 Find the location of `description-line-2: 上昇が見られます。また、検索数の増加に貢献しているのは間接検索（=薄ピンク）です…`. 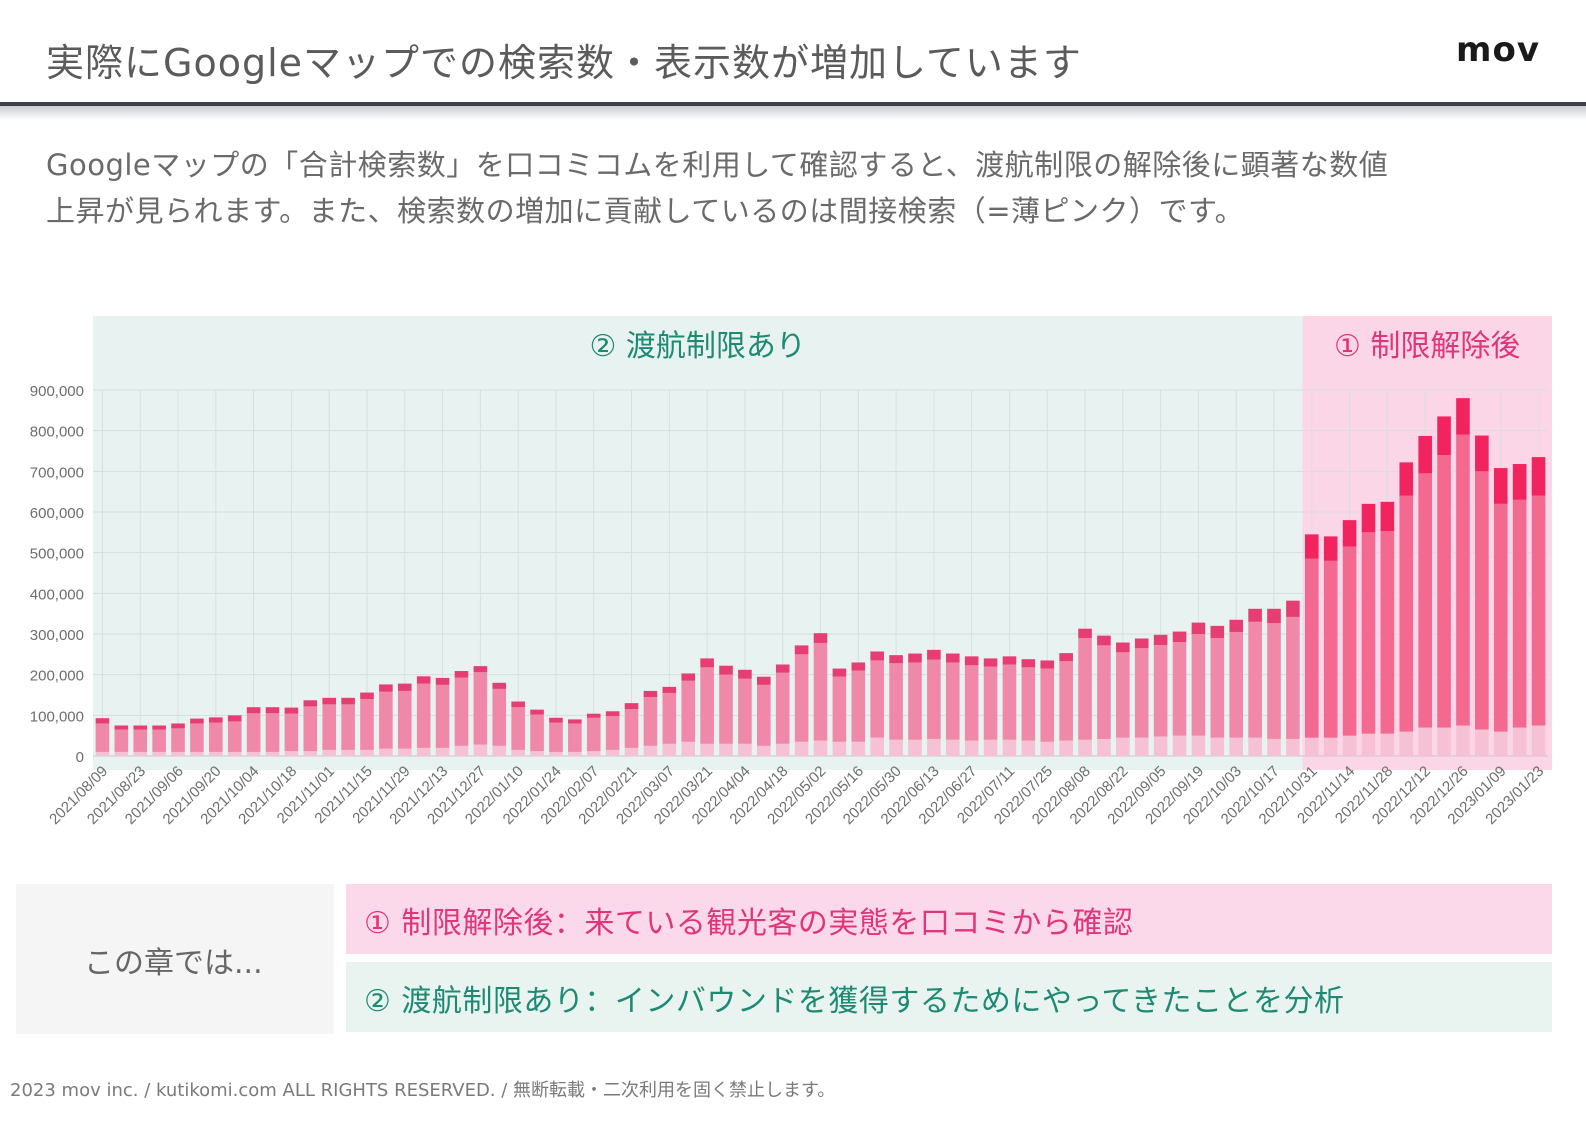

description-line-2: 上昇が見られます。また、検索数の増加に貢献しているのは間接検索（=薄ピンク）です… is located at coordinates (645, 211).